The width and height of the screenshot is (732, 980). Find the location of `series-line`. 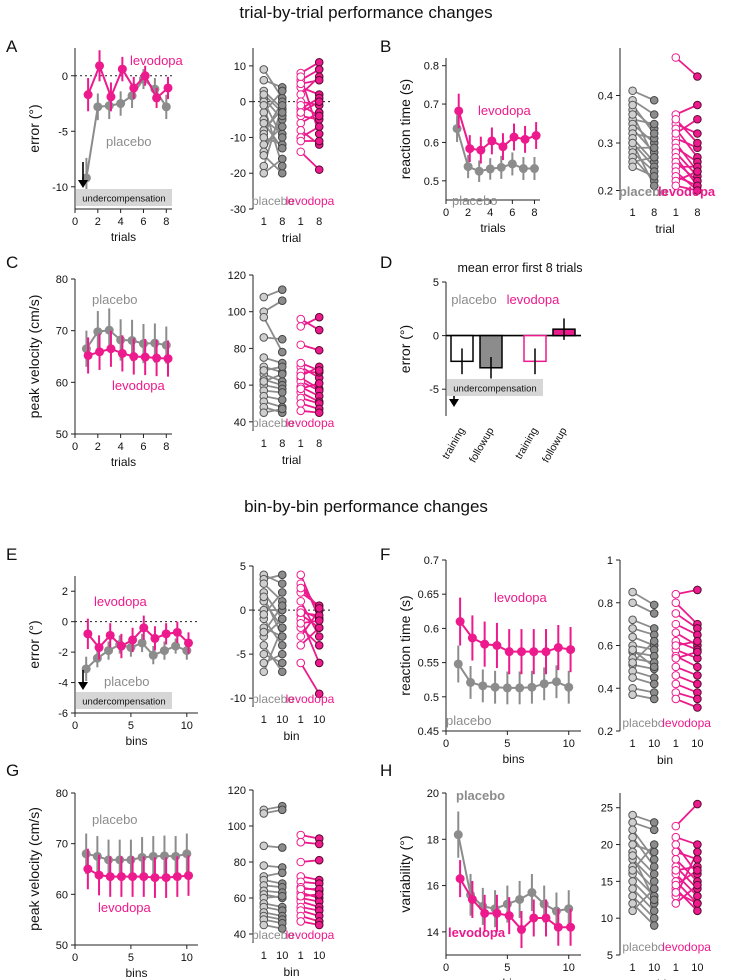

series-line is located at coordinates (136, 655).